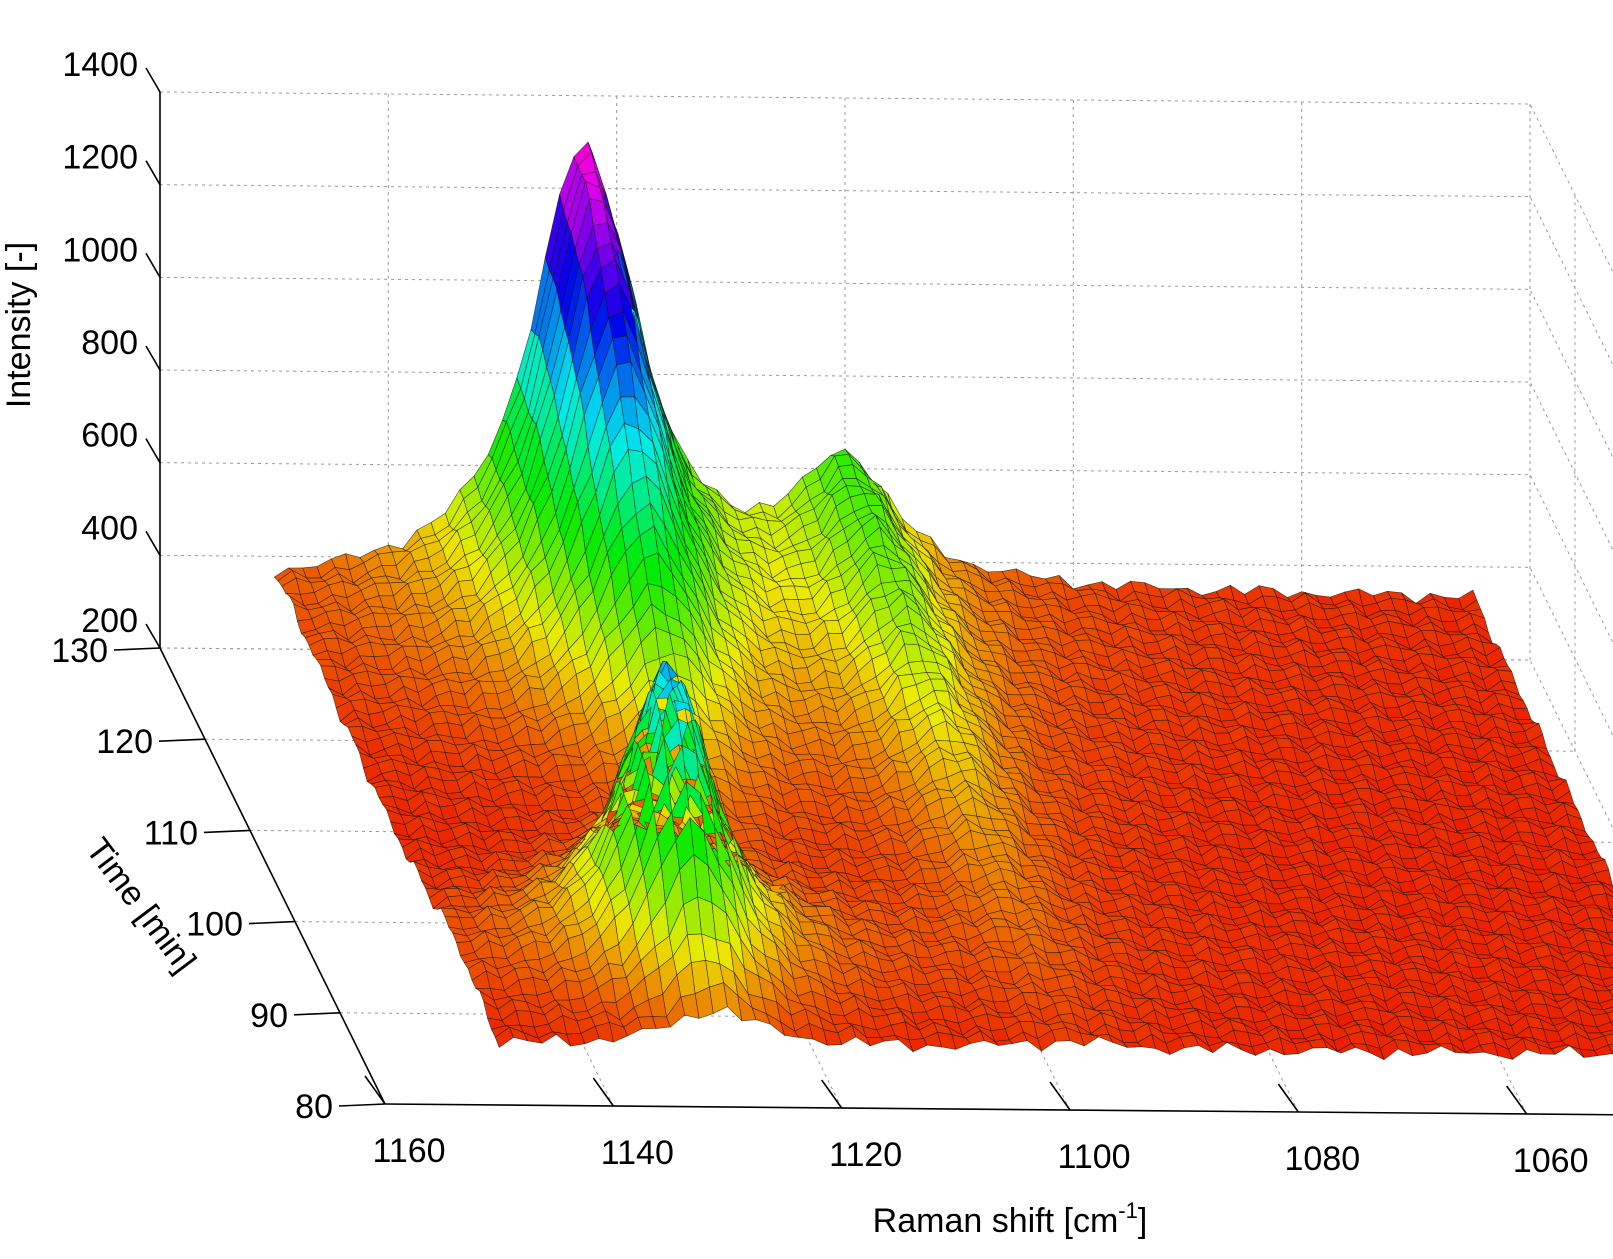 The width and height of the screenshot is (1613, 1259). What do you see at coordinates (109, 436) in the screenshot?
I see `z-tick-label: 600` at bounding box center [109, 436].